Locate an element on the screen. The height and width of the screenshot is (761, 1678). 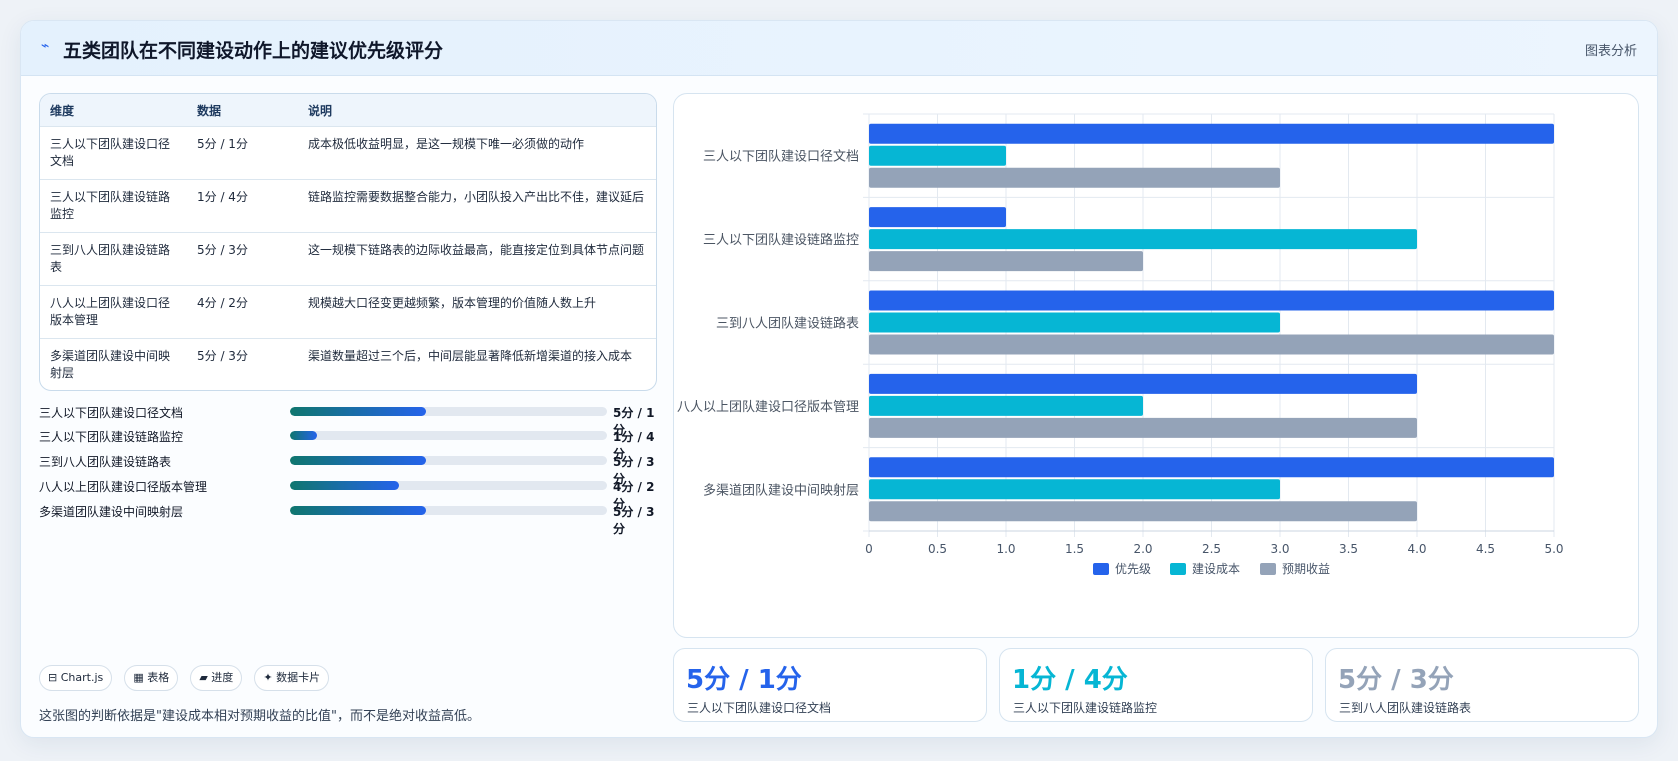
table-header: 维度 数据 说明 is located at coordinates (348, 110).